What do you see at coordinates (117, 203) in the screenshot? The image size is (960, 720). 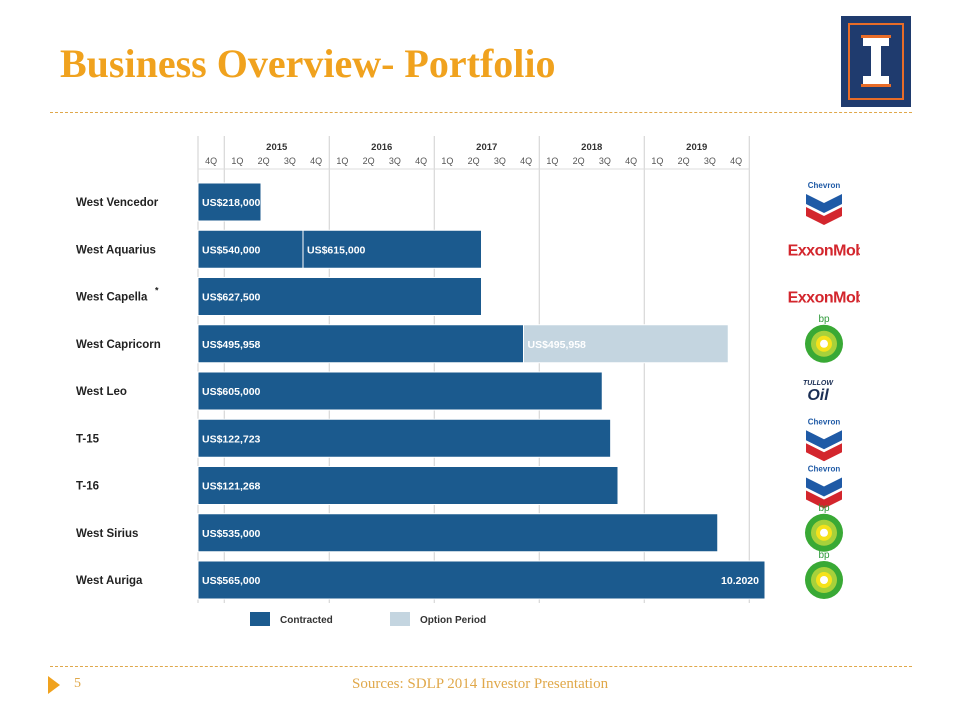 I see `rig-name: West Vencedor` at bounding box center [117, 203].